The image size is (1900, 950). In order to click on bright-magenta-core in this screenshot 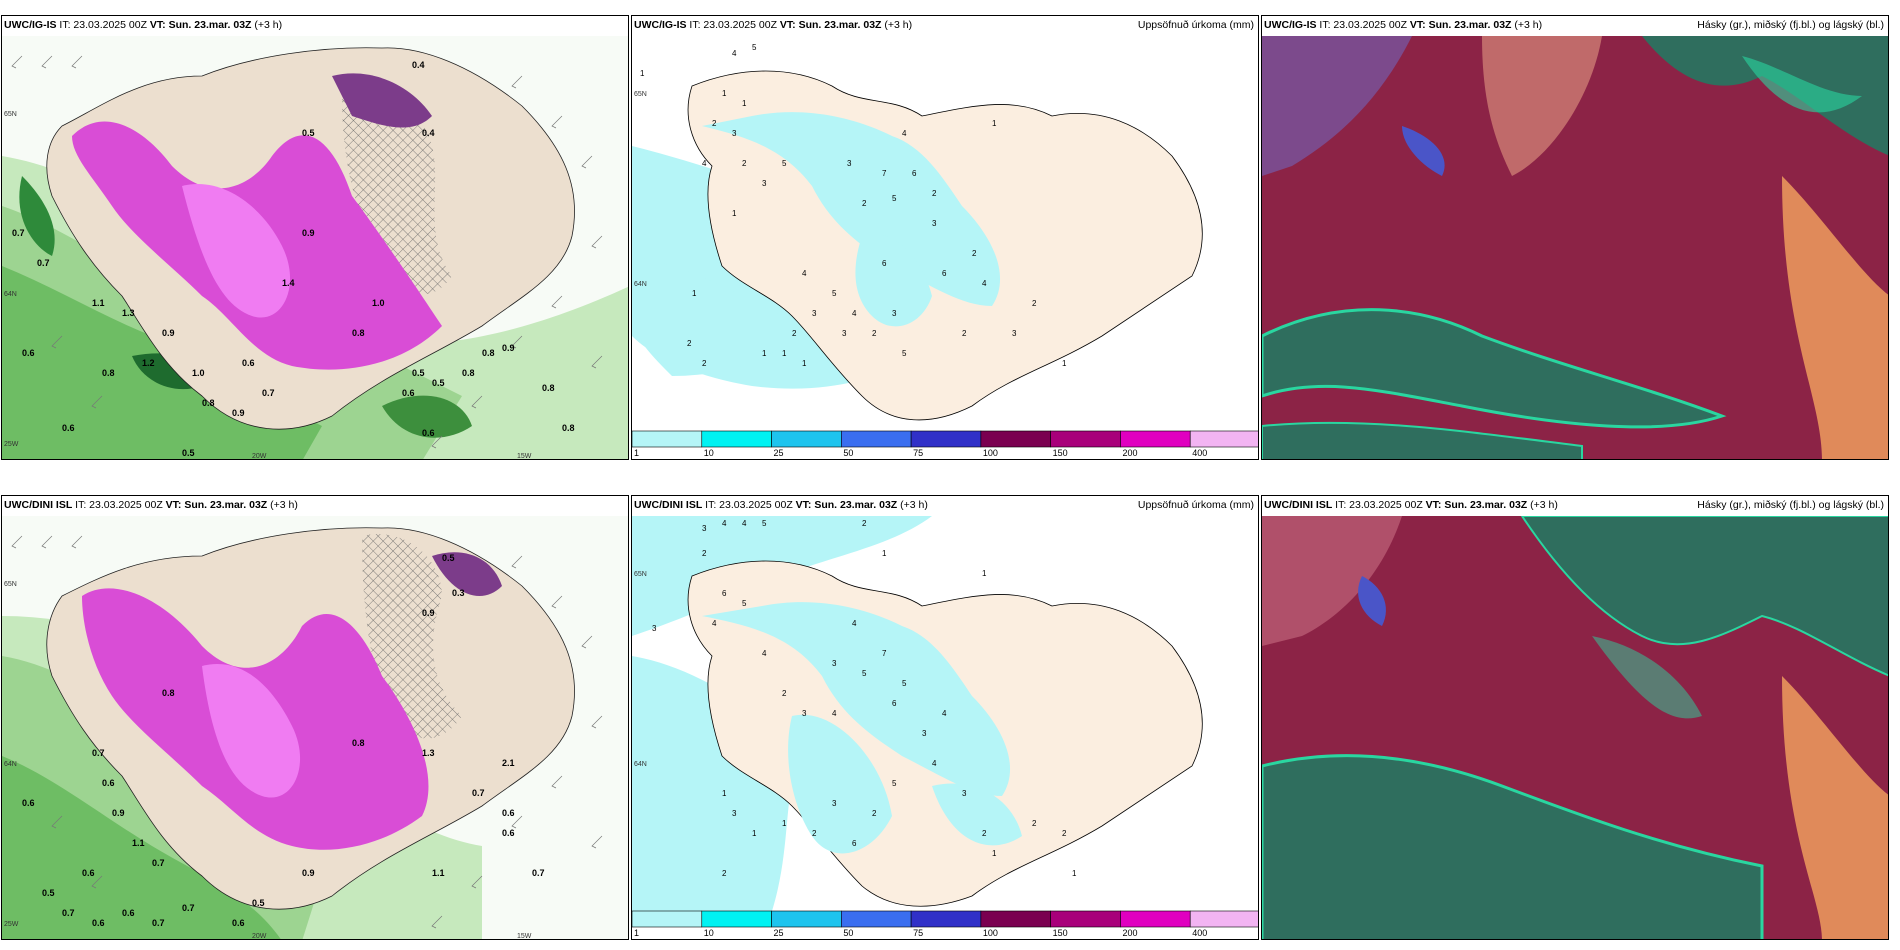, I will do `click(236, 251)`.